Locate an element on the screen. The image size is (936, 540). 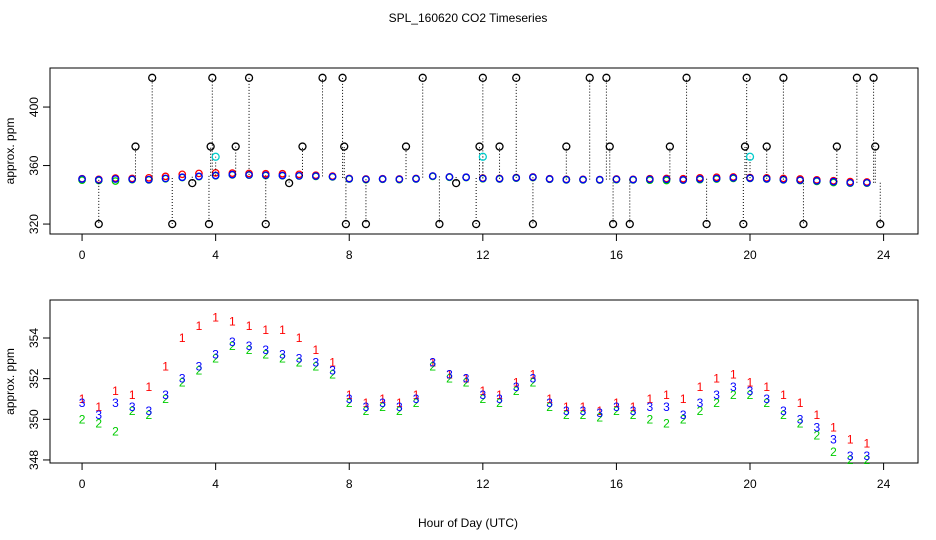
x-tick-label: 16 is located at coordinates (617, 255).